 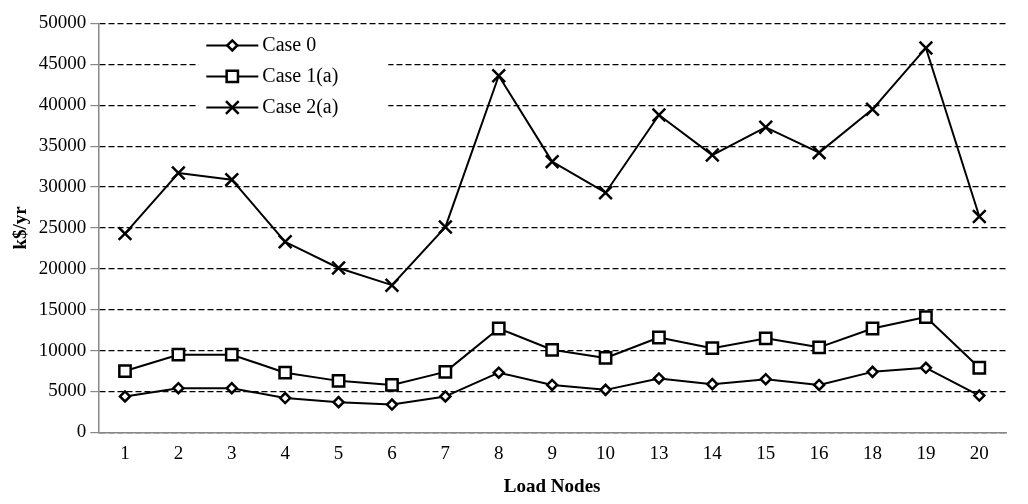 What do you see at coordinates (552, 485) in the screenshot?
I see `x-axis-title: Load Nodes` at bounding box center [552, 485].